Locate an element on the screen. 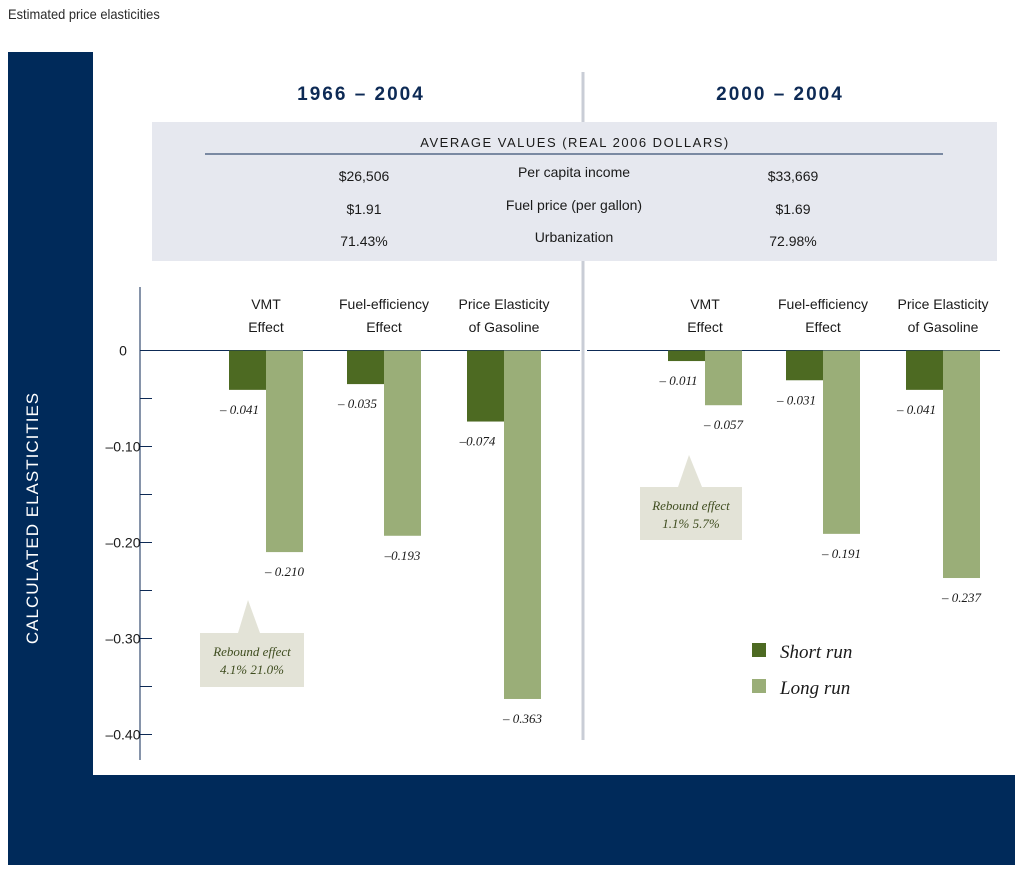 The height and width of the screenshot is (872, 1024). y-tick-label: –0.40 is located at coordinates (122, 735).